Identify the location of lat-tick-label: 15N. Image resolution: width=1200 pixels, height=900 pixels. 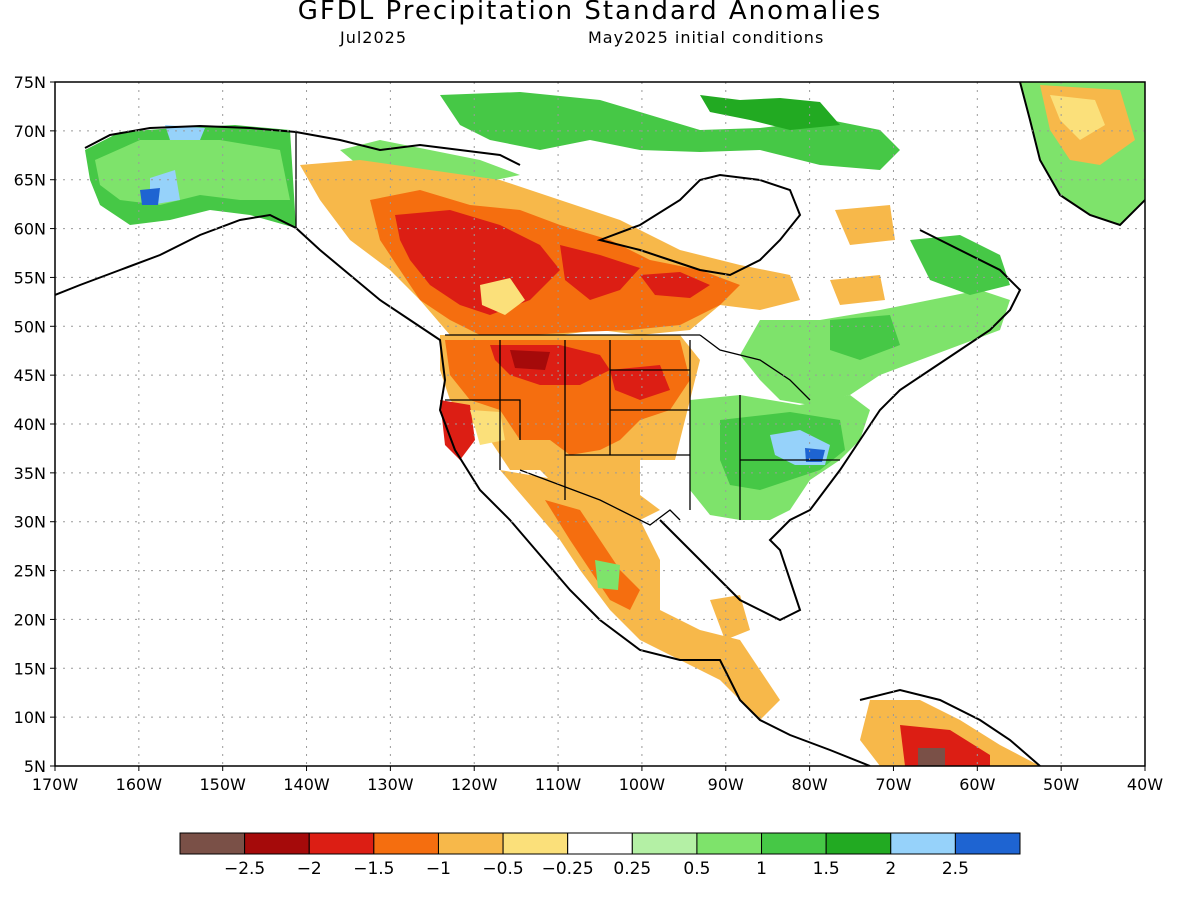
(30, 668).